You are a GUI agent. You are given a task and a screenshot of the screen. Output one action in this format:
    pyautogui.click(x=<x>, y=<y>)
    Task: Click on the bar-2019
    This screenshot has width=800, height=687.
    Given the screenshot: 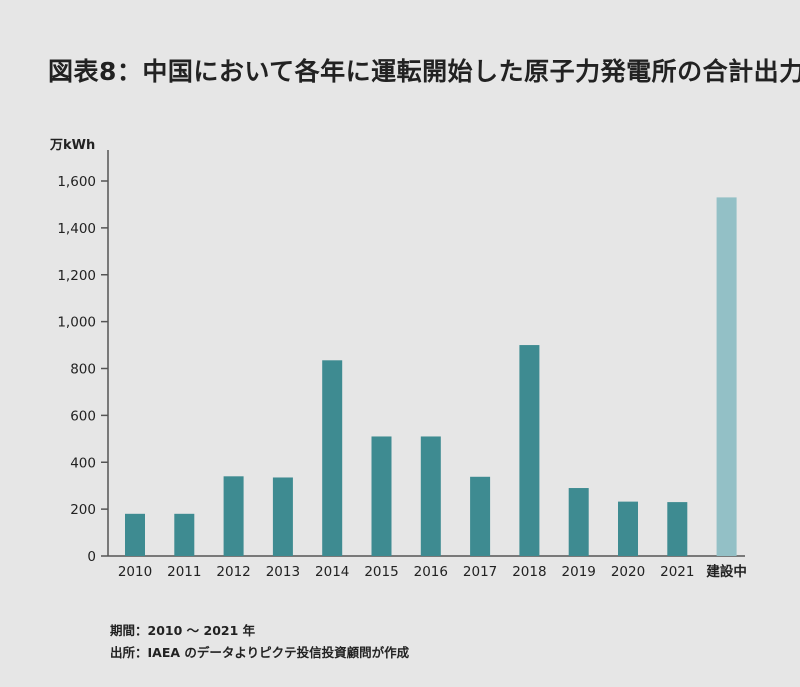 What is the action you would take?
    pyautogui.click(x=578, y=522)
    